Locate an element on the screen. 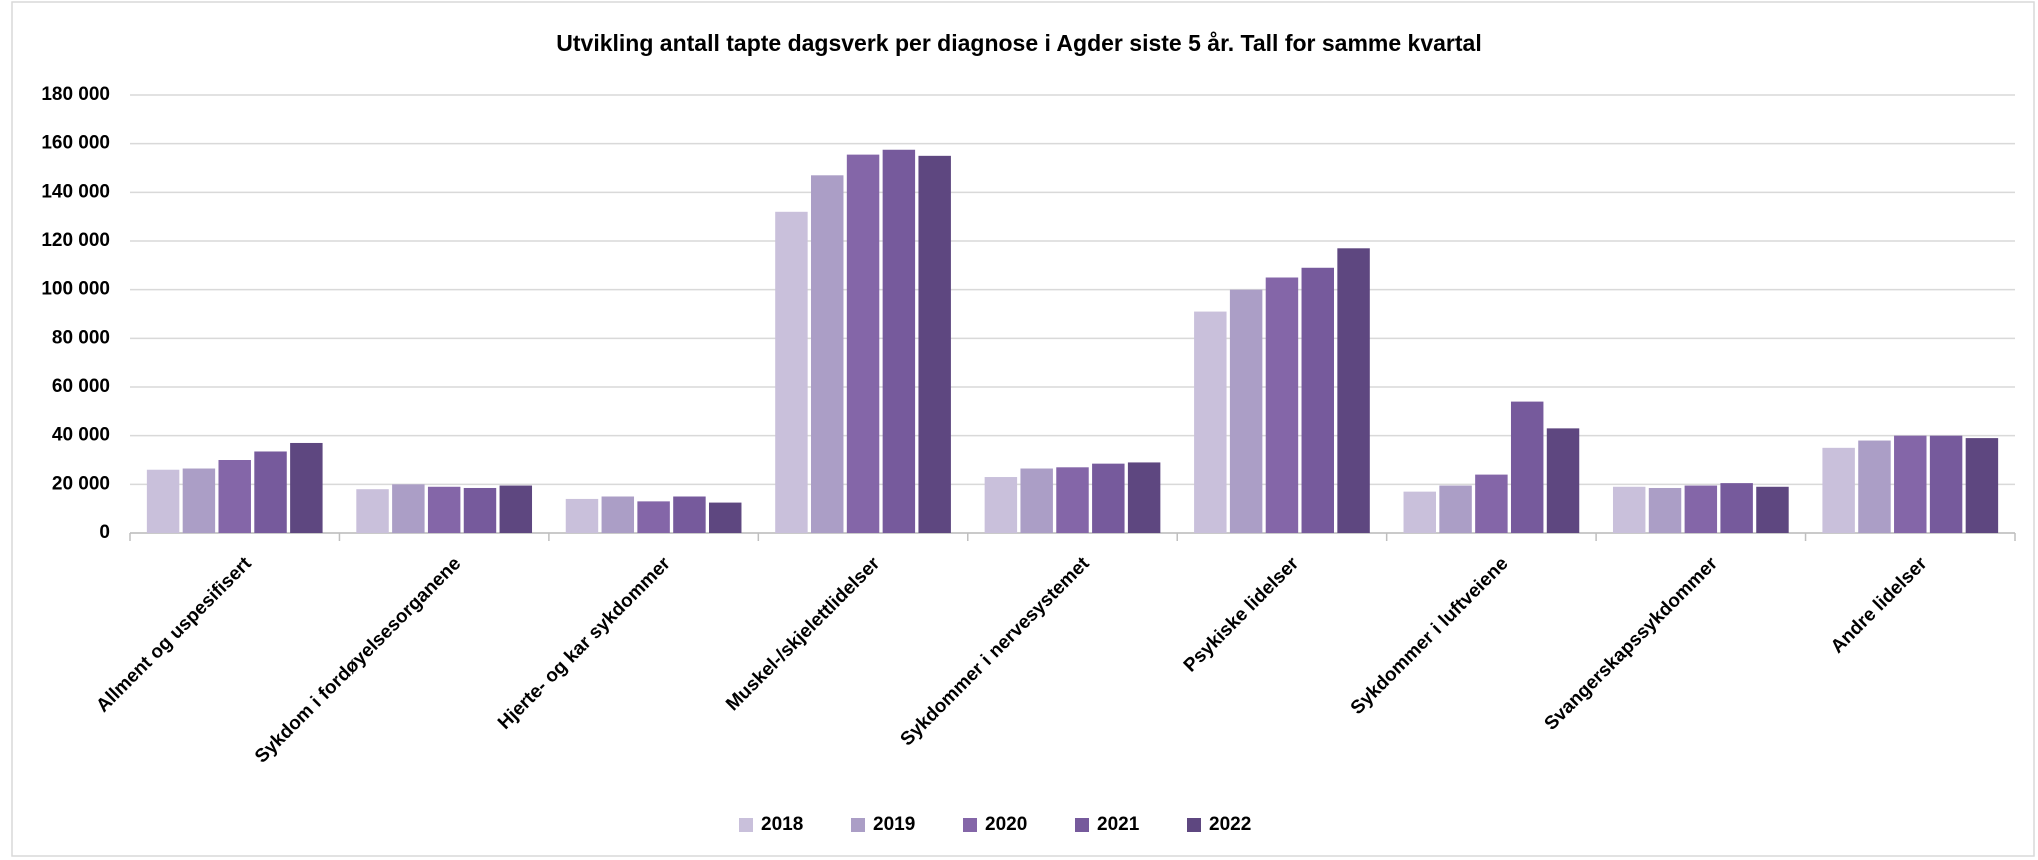  y-tick-label: 40 000 is located at coordinates (81, 435).